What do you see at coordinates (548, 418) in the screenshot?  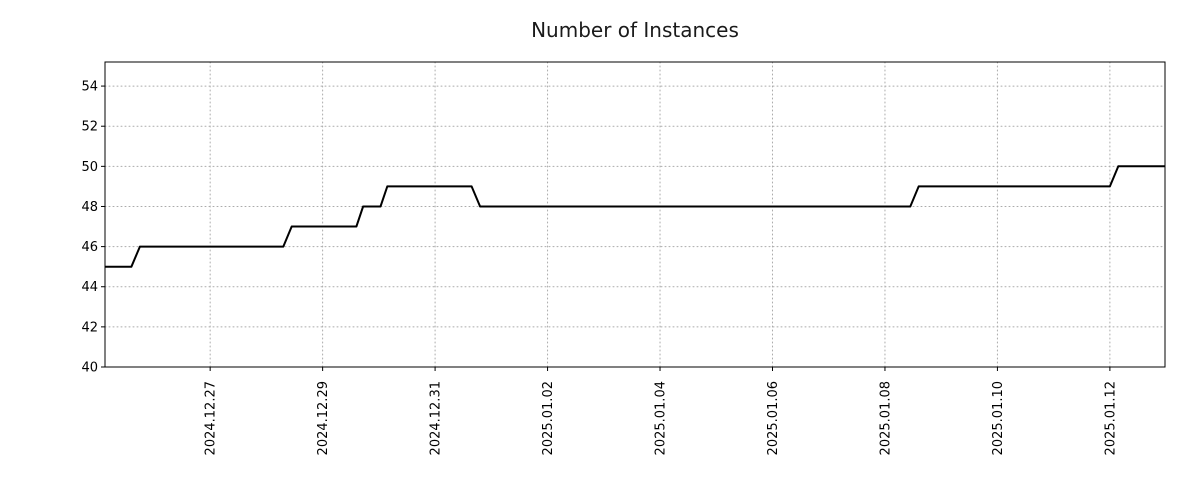 I see `x-tick-label: 2025.01.02` at bounding box center [548, 418].